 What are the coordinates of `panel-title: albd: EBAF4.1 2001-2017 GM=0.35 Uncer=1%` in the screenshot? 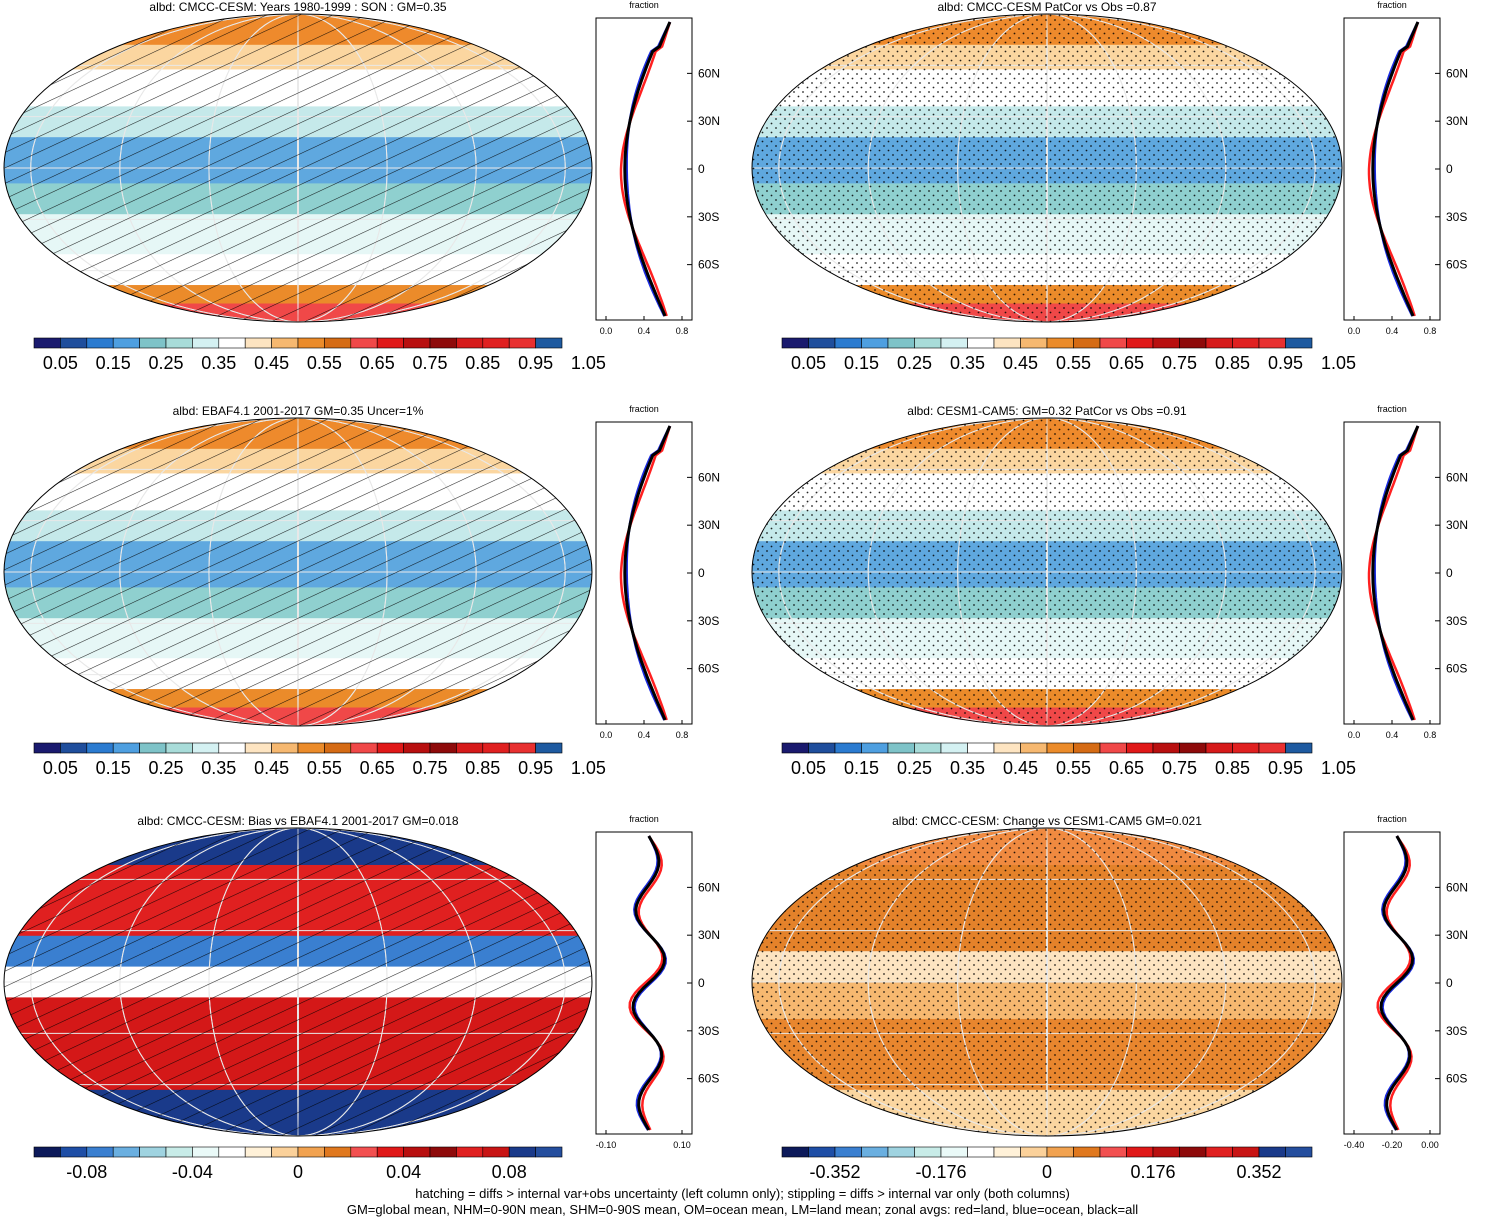 It's located at (298, 411).